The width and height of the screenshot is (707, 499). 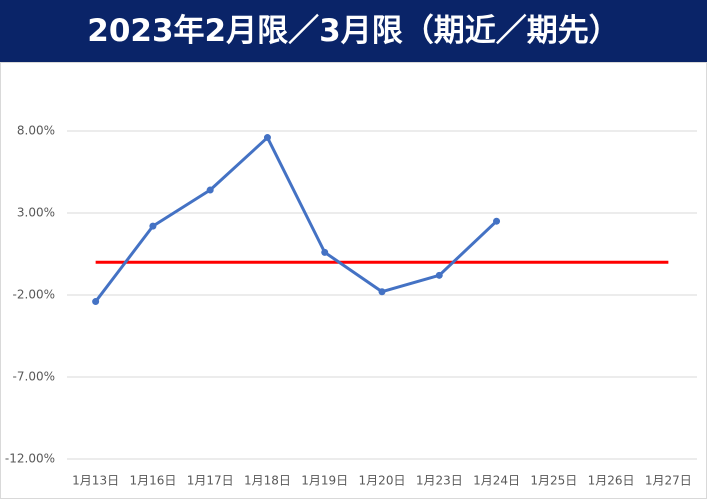 What do you see at coordinates (34, 295) in the screenshot?
I see `y-tick-label: -2.00%` at bounding box center [34, 295].